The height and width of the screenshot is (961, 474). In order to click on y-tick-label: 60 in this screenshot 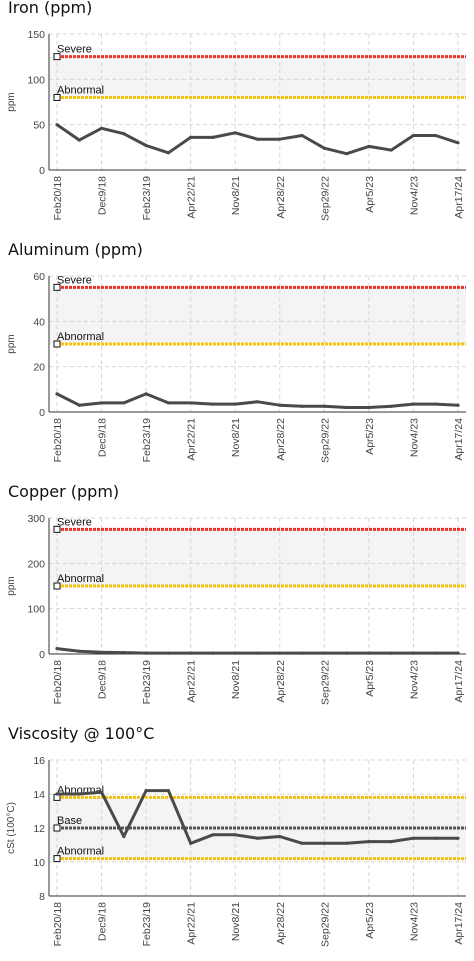, I will do `click(39, 277)`.